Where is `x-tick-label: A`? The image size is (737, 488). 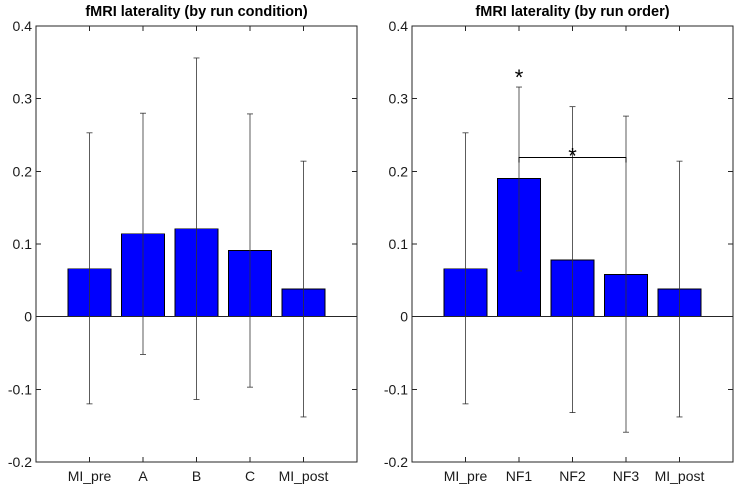
x-tick-label: A is located at coordinates (143, 476).